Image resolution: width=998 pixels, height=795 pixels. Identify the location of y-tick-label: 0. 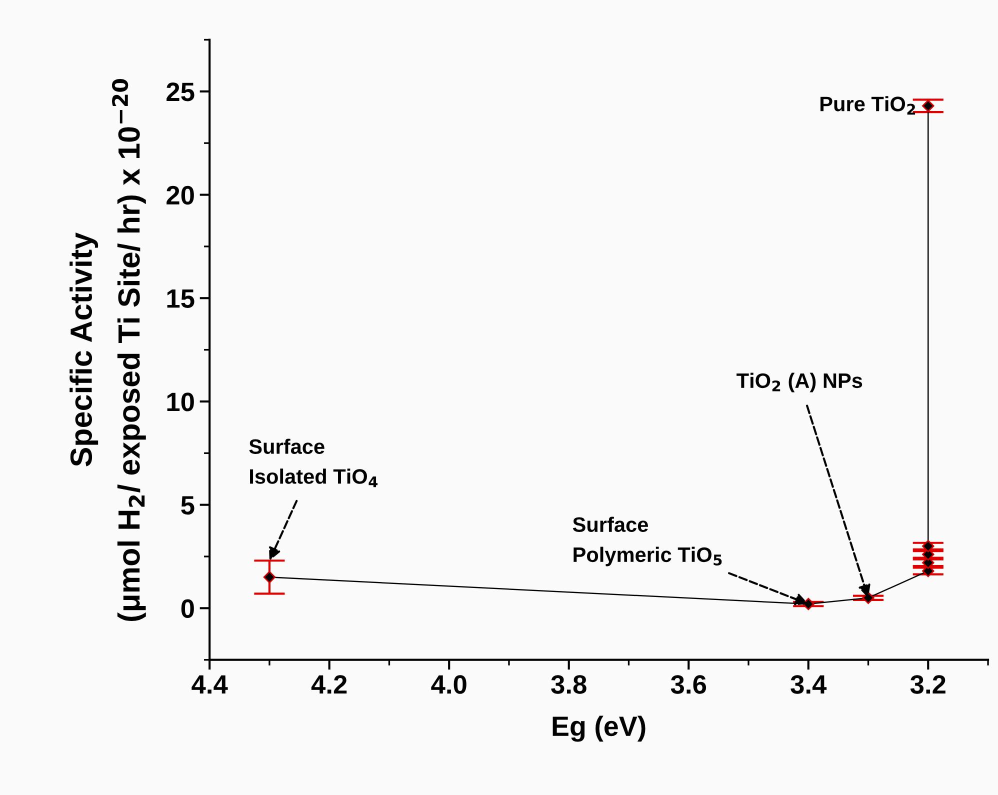
(187, 608).